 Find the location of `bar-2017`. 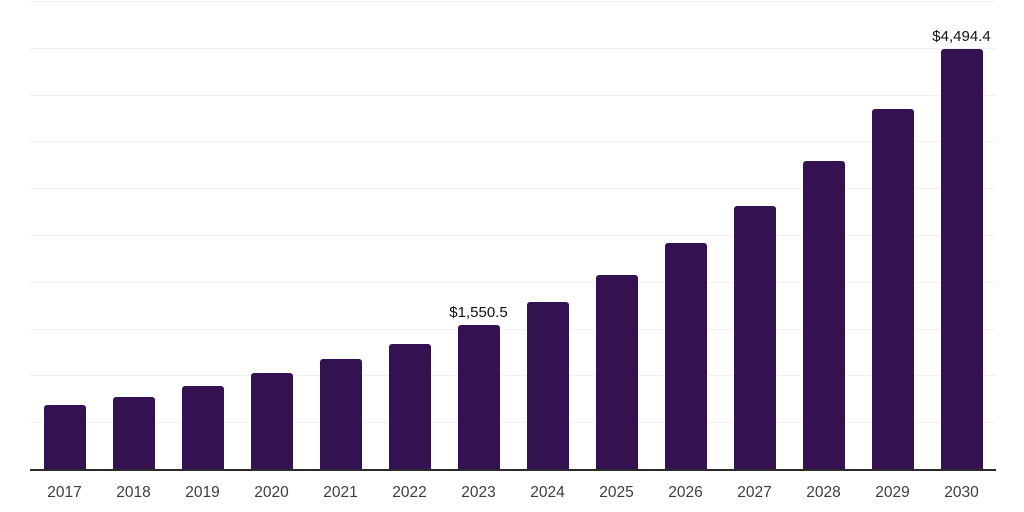

bar-2017 is located at coordinates (64, 437).